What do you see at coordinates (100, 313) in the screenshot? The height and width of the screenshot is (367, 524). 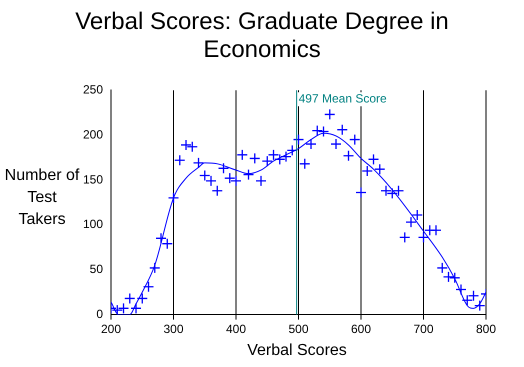 I see `y-tick-label: 0` at bounding box center [100, 313].